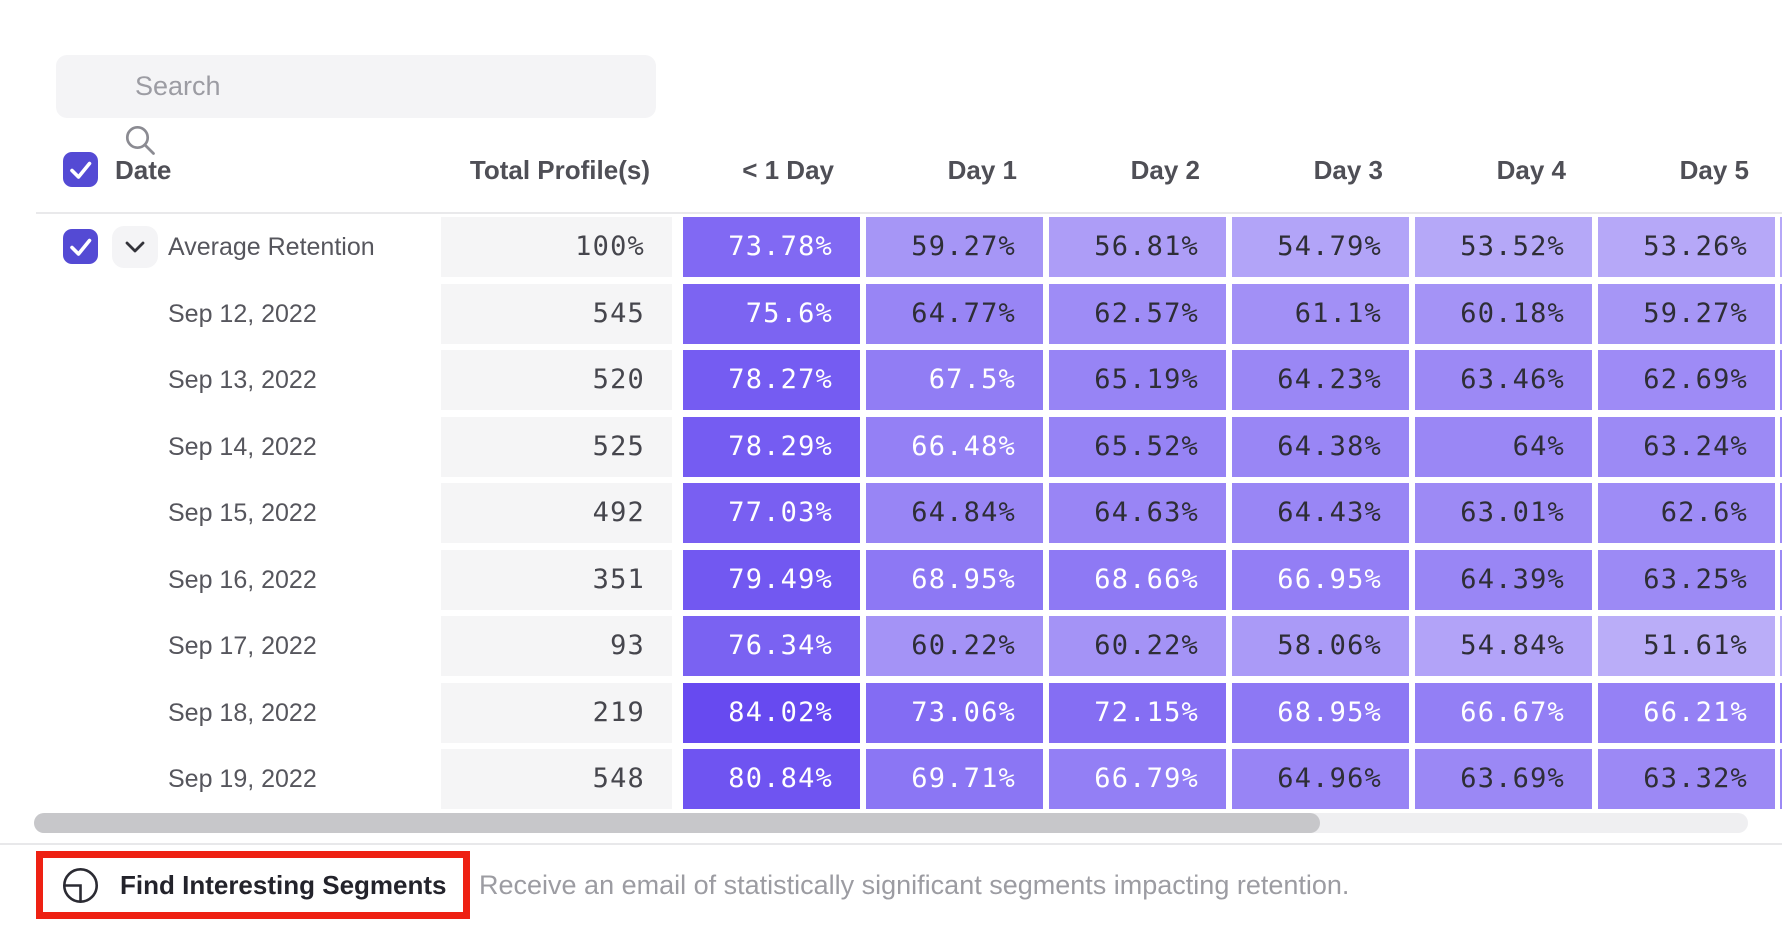  I want to click on retention-cell: 65.52%, so click(1137, 447).